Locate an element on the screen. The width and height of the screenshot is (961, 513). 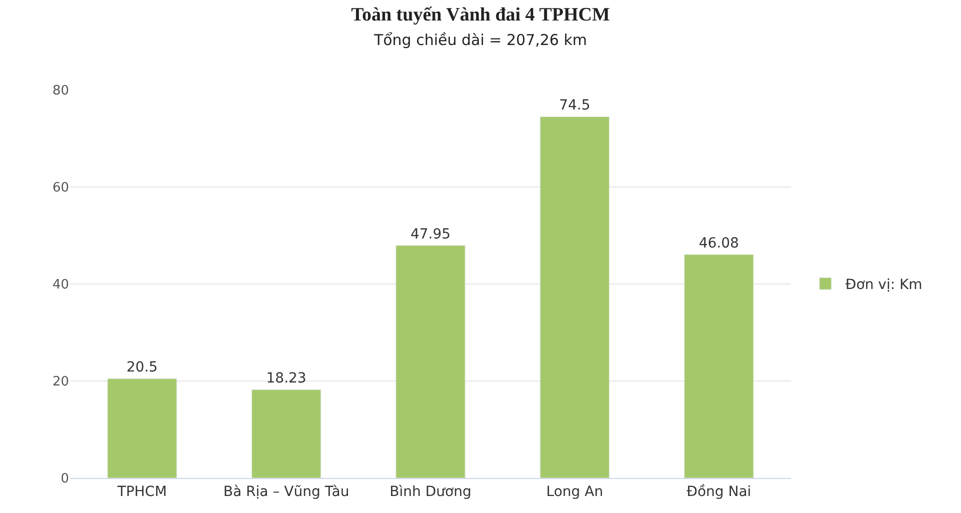
y-tick-label: 80 is located at coordinates (60, 91).